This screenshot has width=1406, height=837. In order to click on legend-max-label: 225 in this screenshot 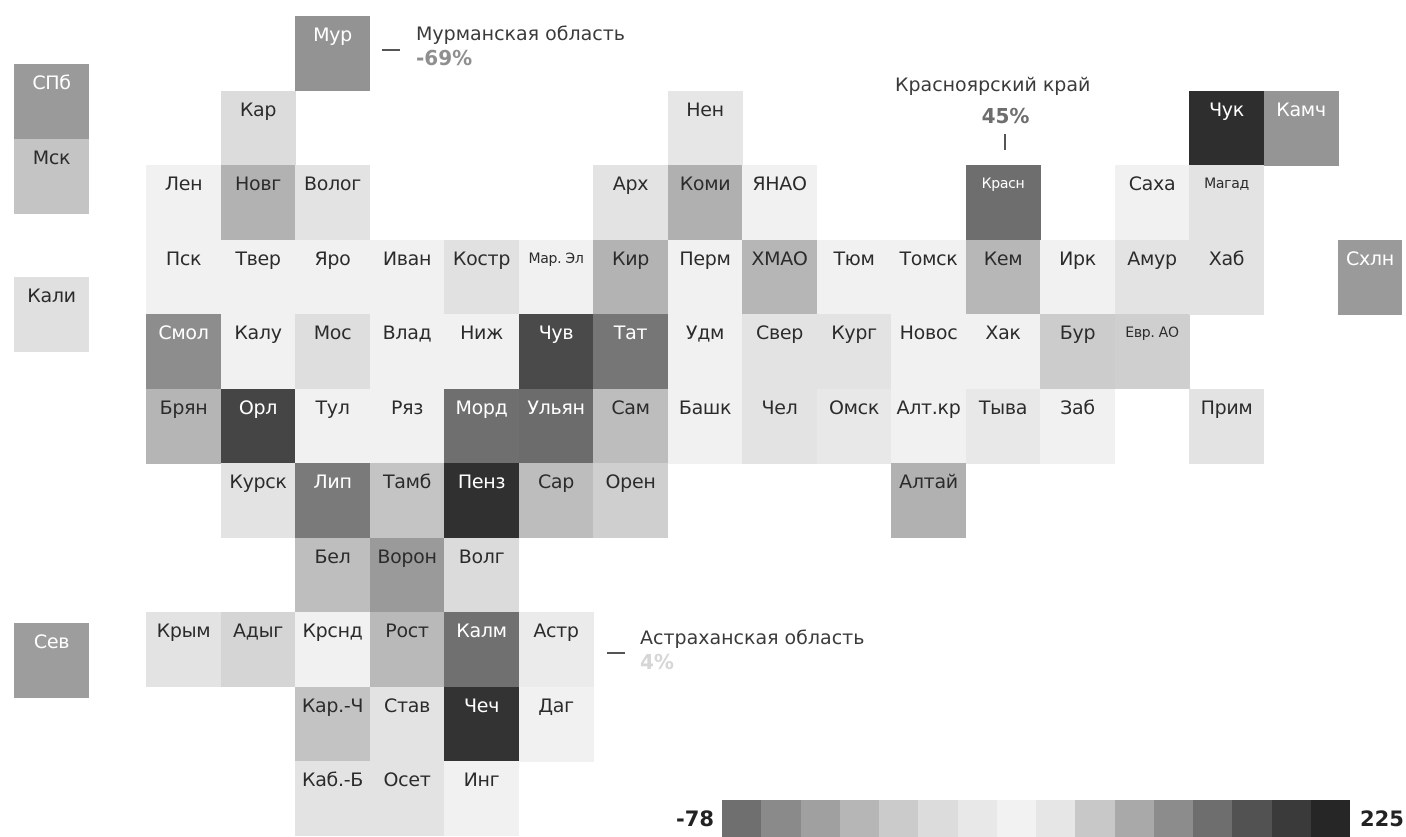, I will do `click(1382, 819)`.